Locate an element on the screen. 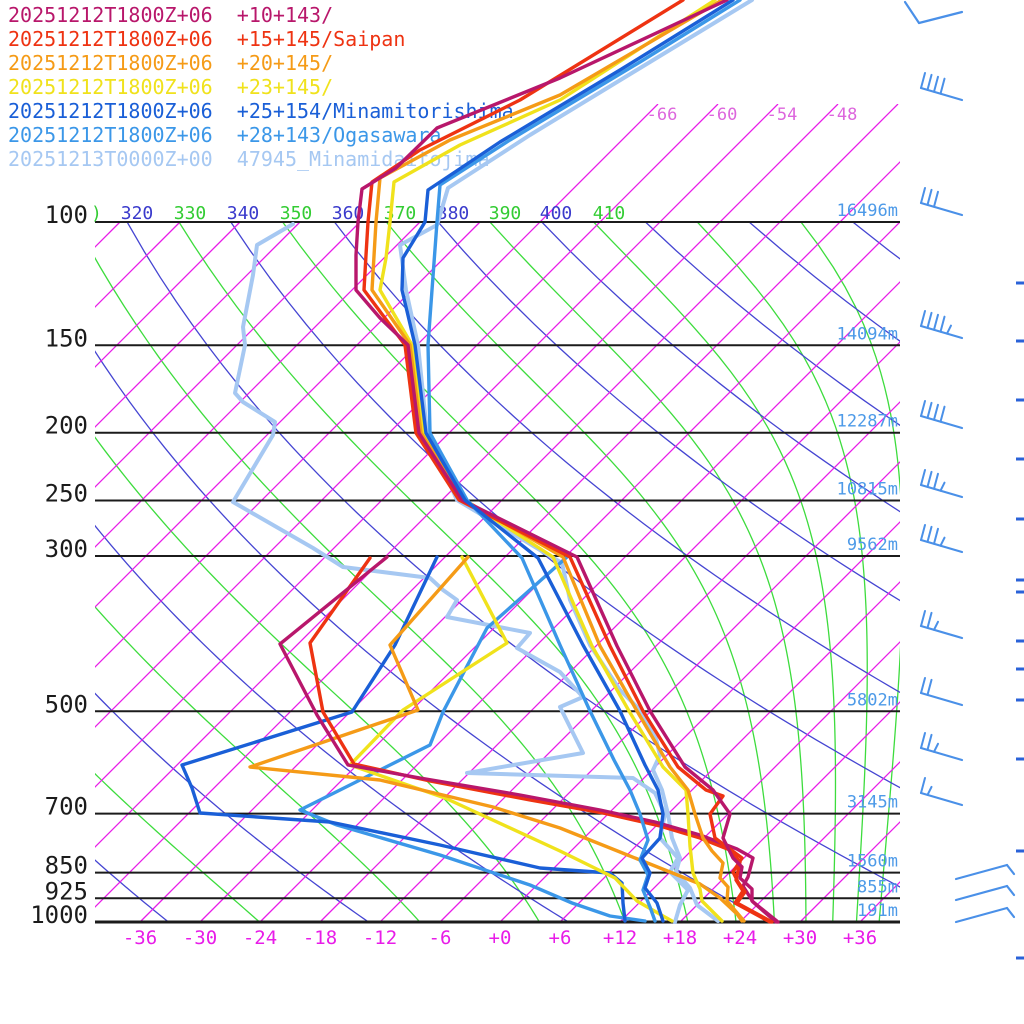  legend-line-2: 20251212T1800Z+06 +15+145/Saipan is located at coordinates (207, 39).